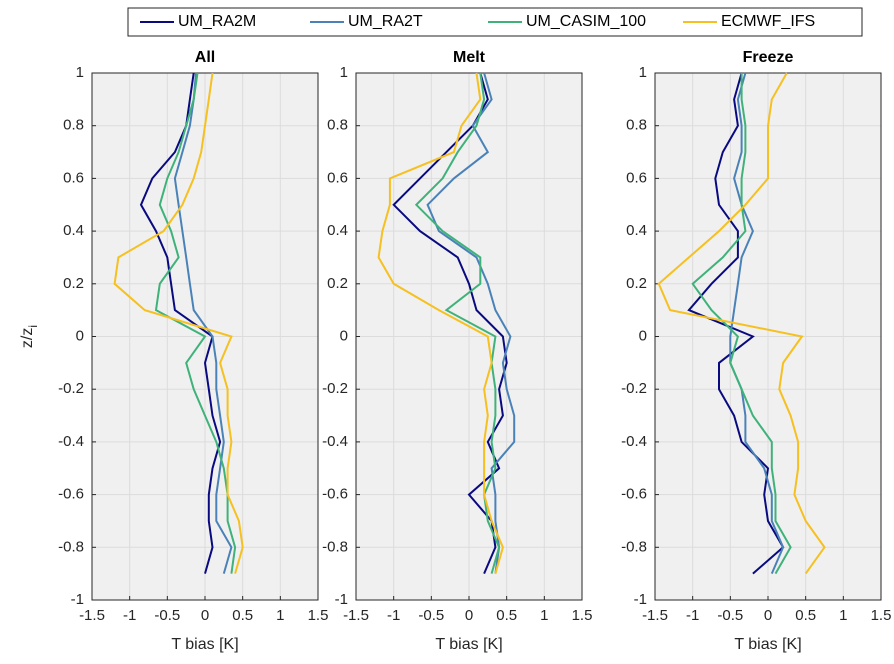  I want to click on legend-label: UM_RA2M, so click(217, 21).